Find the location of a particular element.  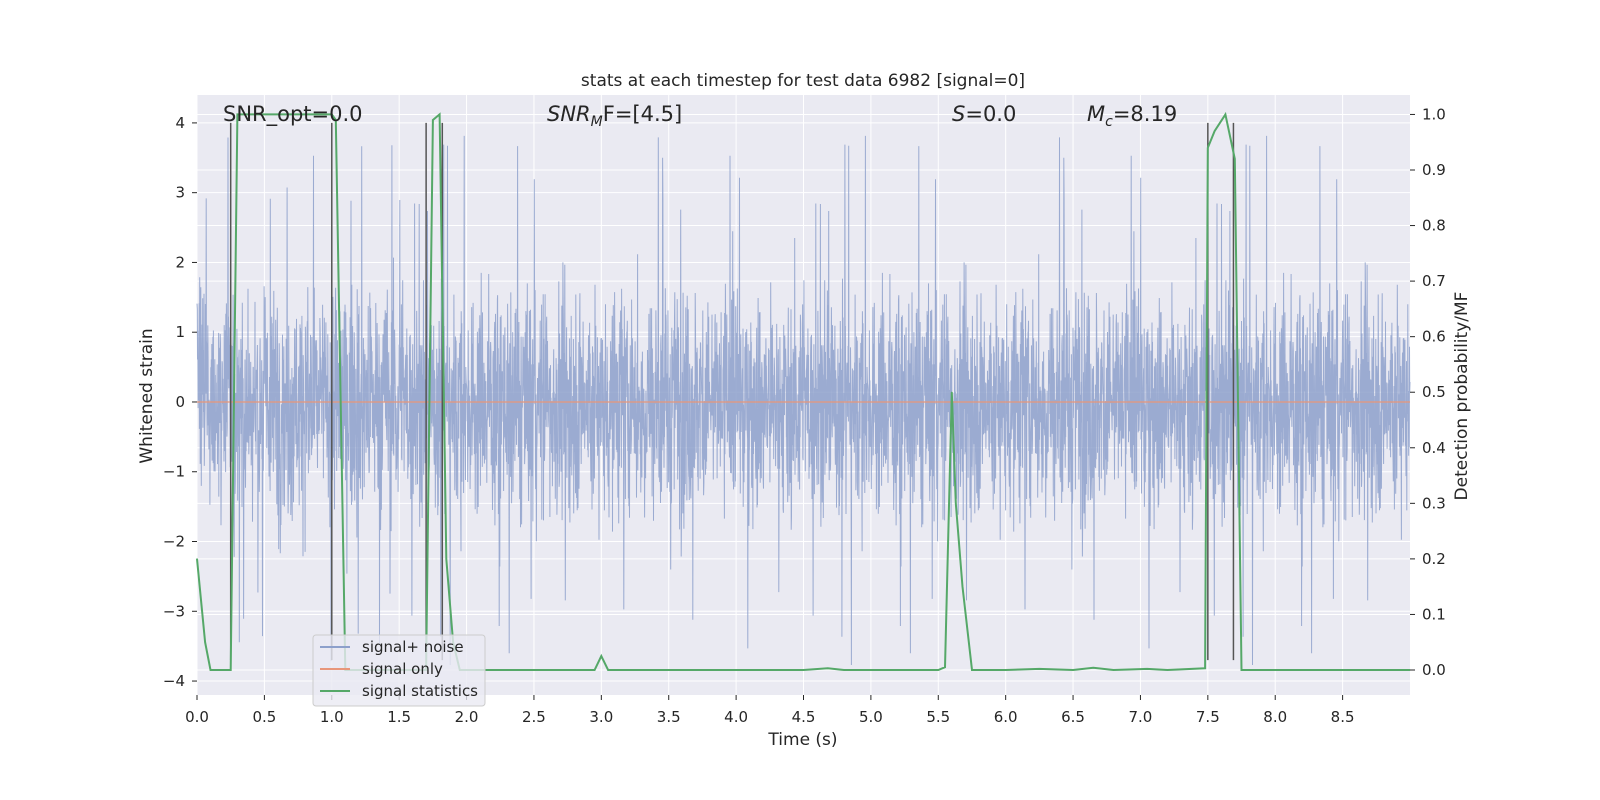

y-right-tick-label: 0.2 is located at coordinates (1434, 559).